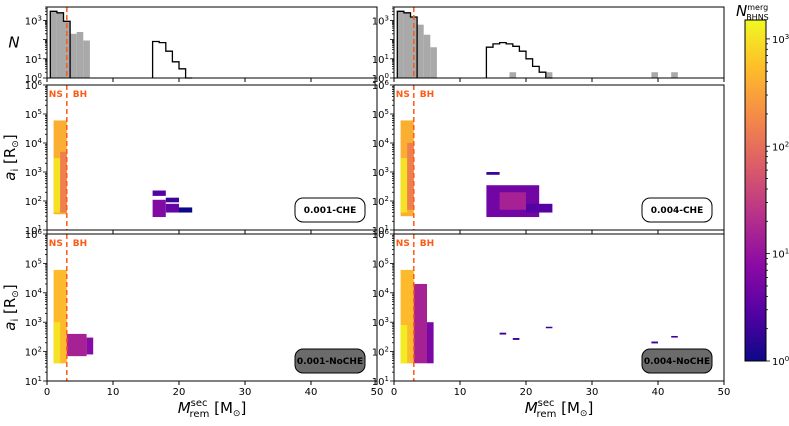 This screenshot has height=426, width=789. Describe the element at coordinates (780, 39) in the screenshot. I see `colorbar-tick-label: 10³` at that location.